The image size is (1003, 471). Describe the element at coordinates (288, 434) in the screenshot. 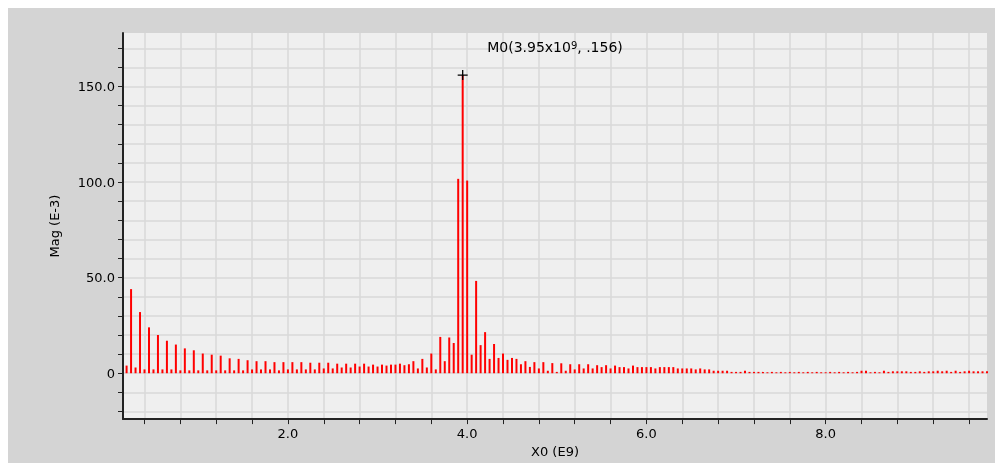

I see `x-tick-label: 2.0` at that location.